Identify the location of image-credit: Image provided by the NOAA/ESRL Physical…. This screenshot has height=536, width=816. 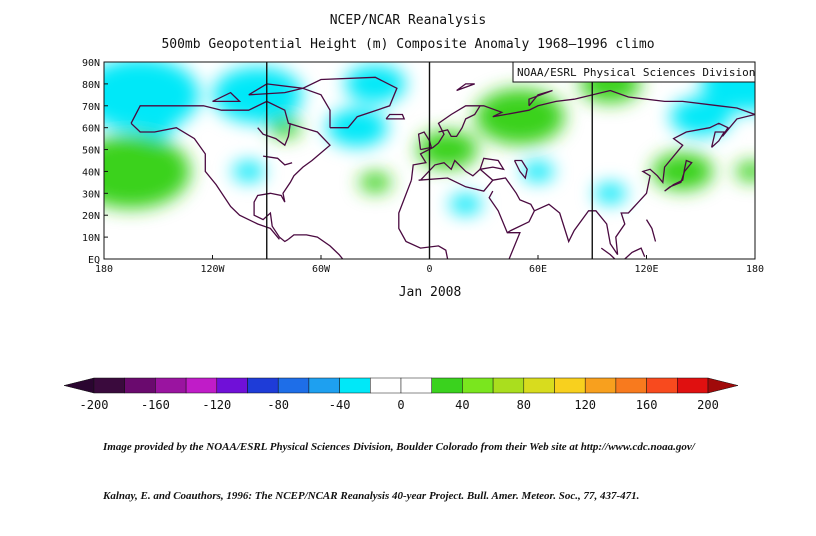
(399, 447).